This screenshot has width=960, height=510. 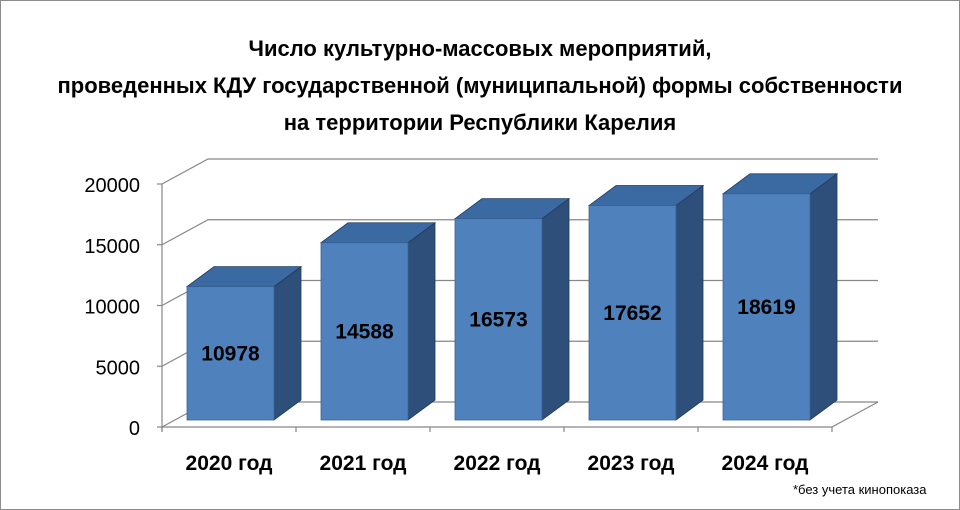 I want to click on category-label-2: 2022 год, so click(x=497, y=463).